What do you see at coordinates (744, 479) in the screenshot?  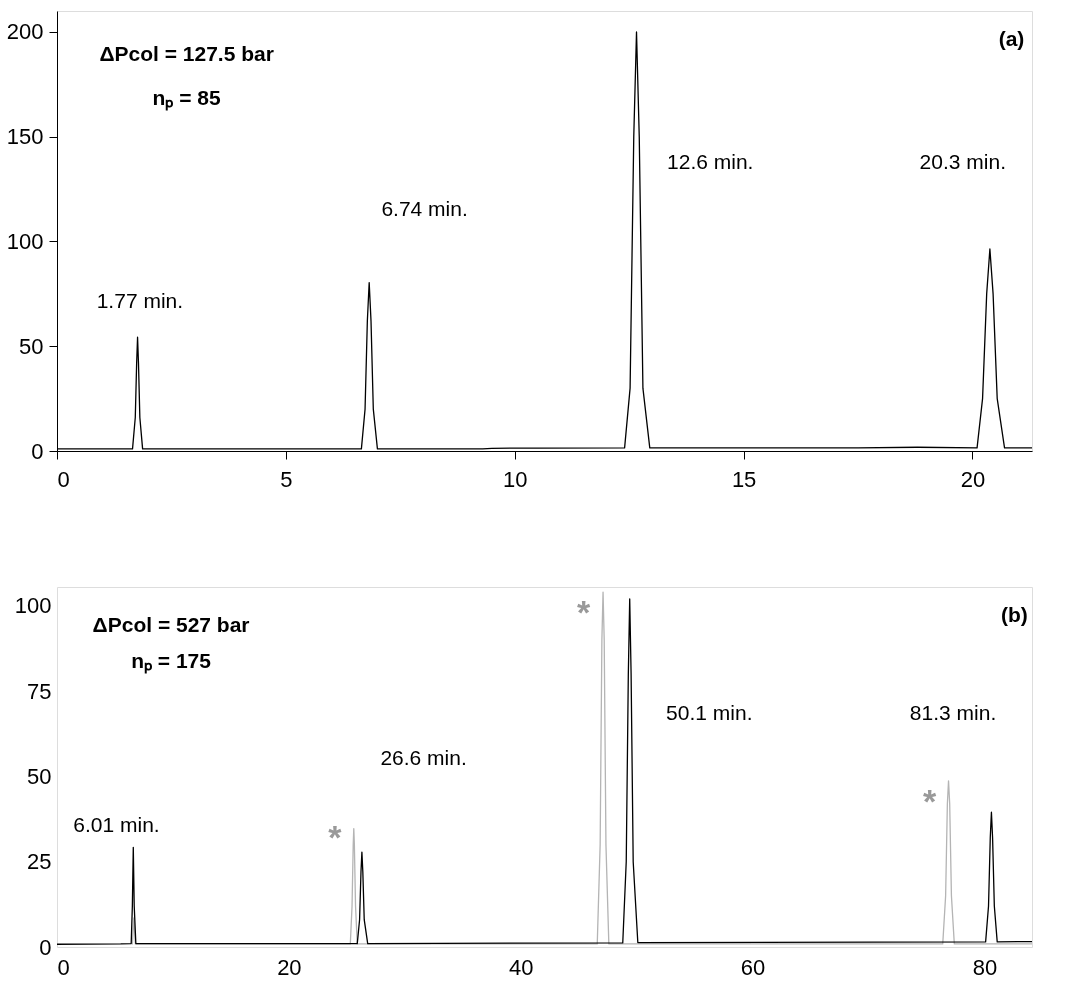 I see `x-tick-label: 15` at bounding box center [744, 479].